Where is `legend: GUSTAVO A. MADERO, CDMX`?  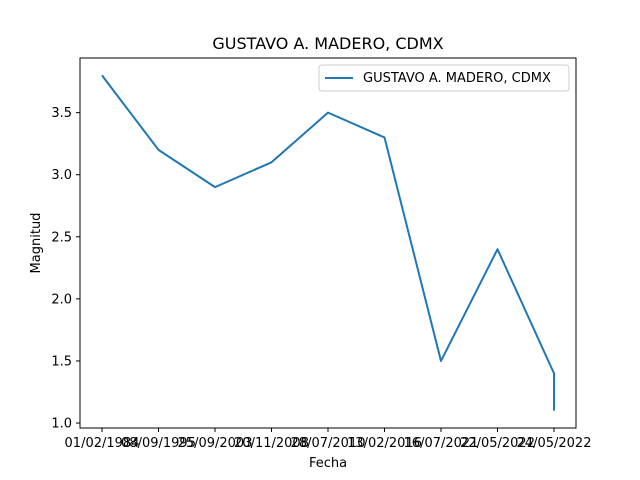
legend: GUSTAVO A. MADERO, CDMX is located at coordinates (444, 78).